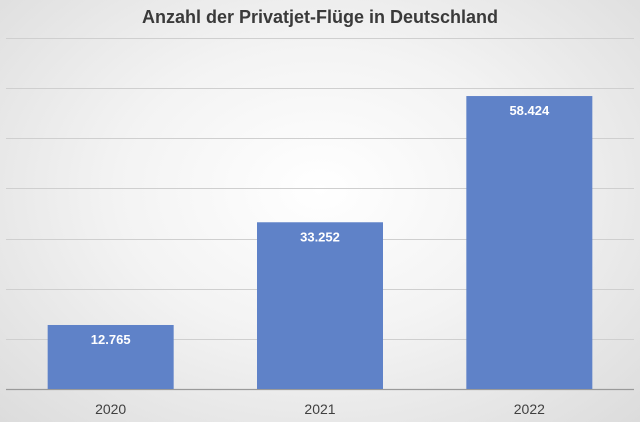 The height and width of the screenshot is (422, 640). I want to click on data-label-2021: 33.252, so click(320, 236).